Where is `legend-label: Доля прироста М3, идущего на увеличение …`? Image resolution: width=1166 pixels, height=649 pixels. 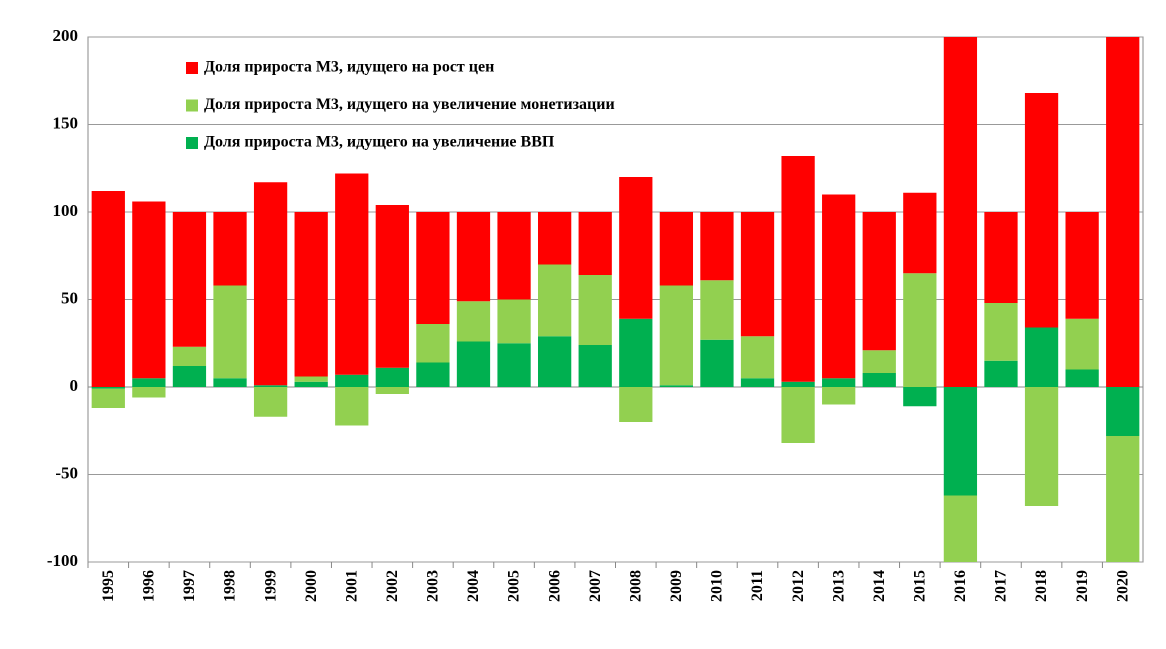
legend-label: Доля прироста М3, идущего на увеличение … is located at coordinates (379, 142).